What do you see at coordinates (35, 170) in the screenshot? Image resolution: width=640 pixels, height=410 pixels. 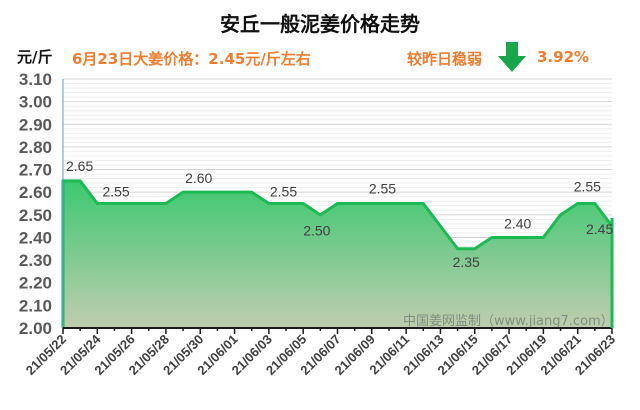 I see `y-tick-label: 2.70` at bounding box center [35, 170].